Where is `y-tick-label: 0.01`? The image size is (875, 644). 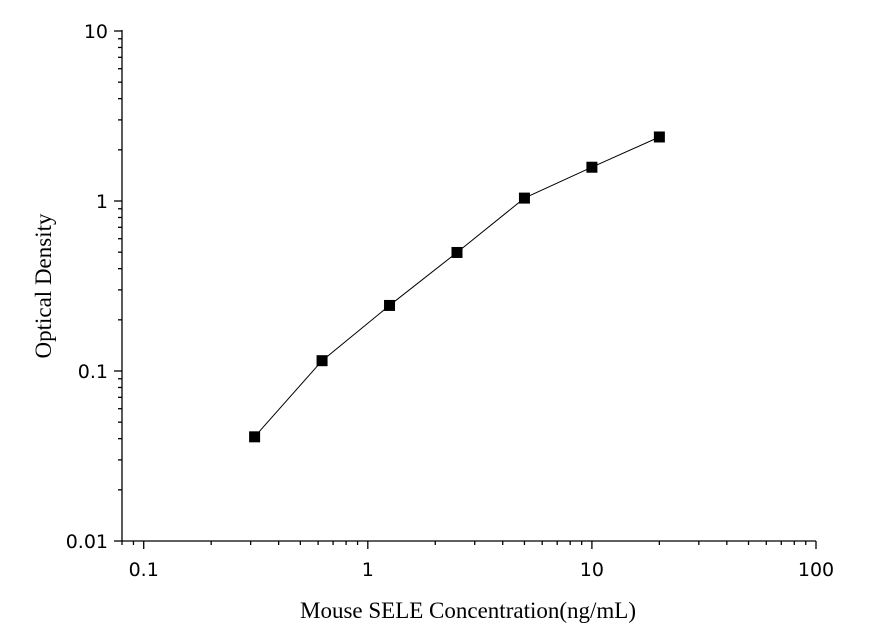 y-tick-label: 0.01 is located at coordinates (87, 542).